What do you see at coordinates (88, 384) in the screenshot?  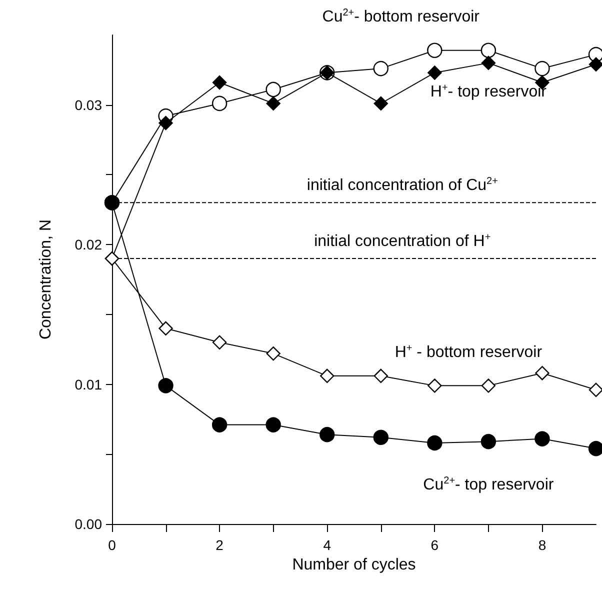 I see `y-tick-label: 0.01` at bounding box center [88, 384].